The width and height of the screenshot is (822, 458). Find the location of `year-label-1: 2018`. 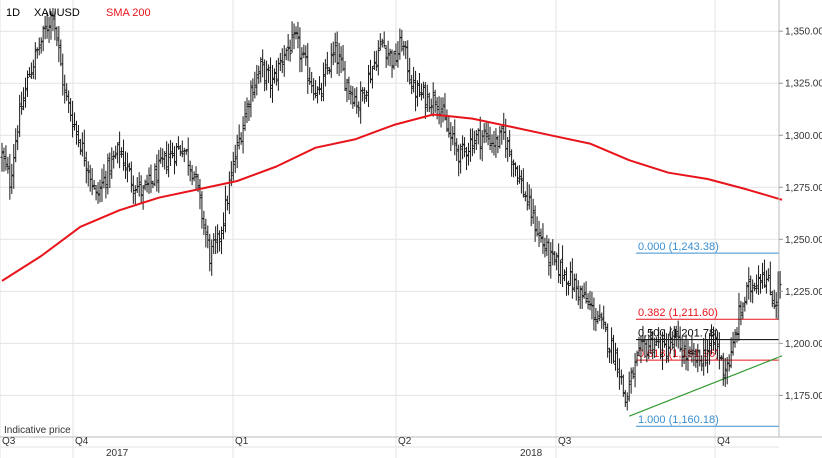

year-label-1: 2018 is located at coordinates (531, 453).